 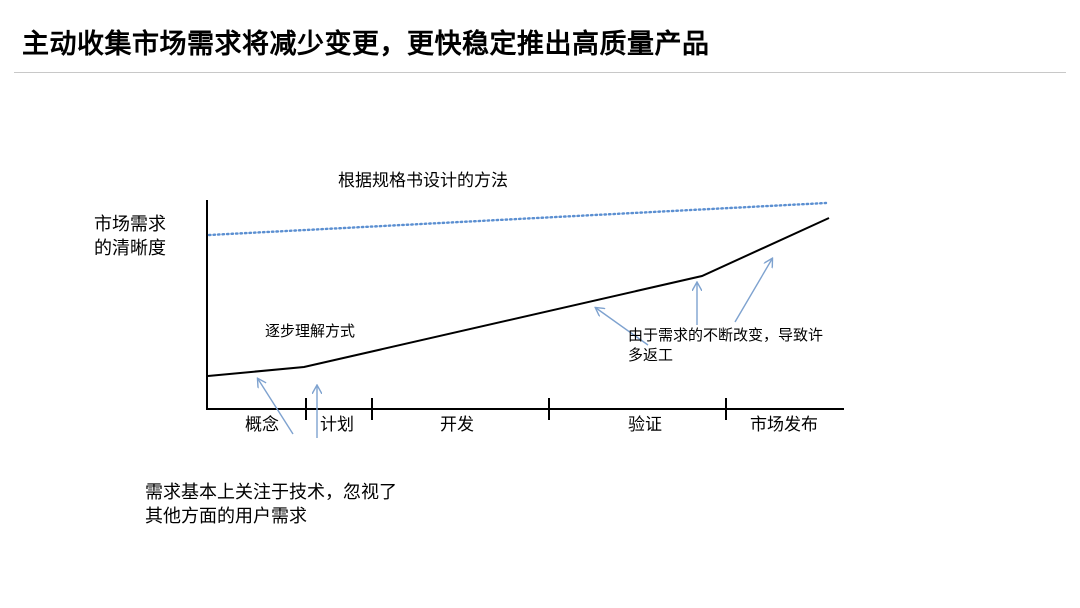 What do you see at coordinates (310, 331) in the screenshot?
I see `curve-label: 逐步理解方式` at bounding box center [310, 331].